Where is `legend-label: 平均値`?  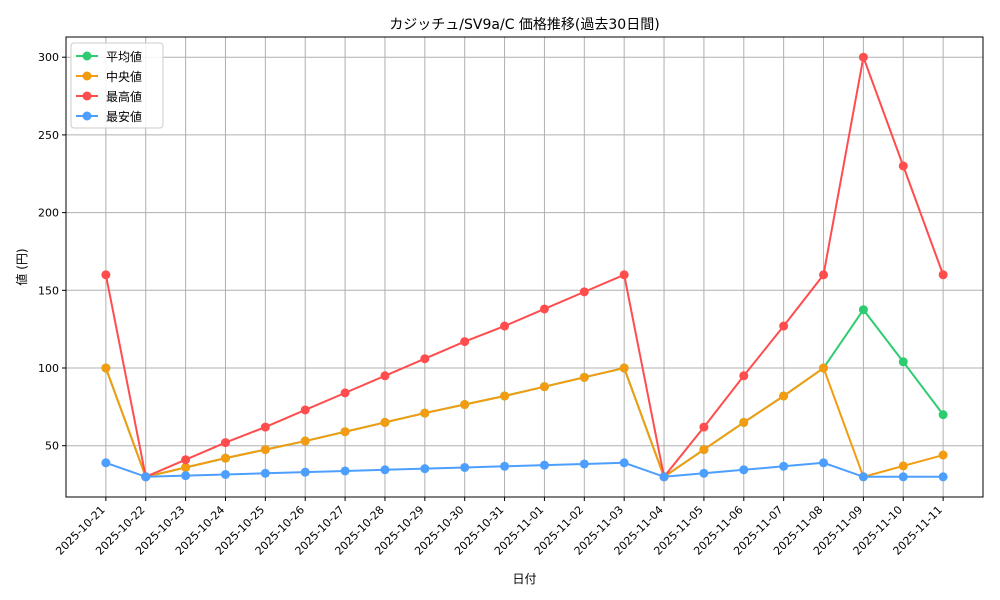
legend-label: 平均値 is located at coordinates (124, 56).